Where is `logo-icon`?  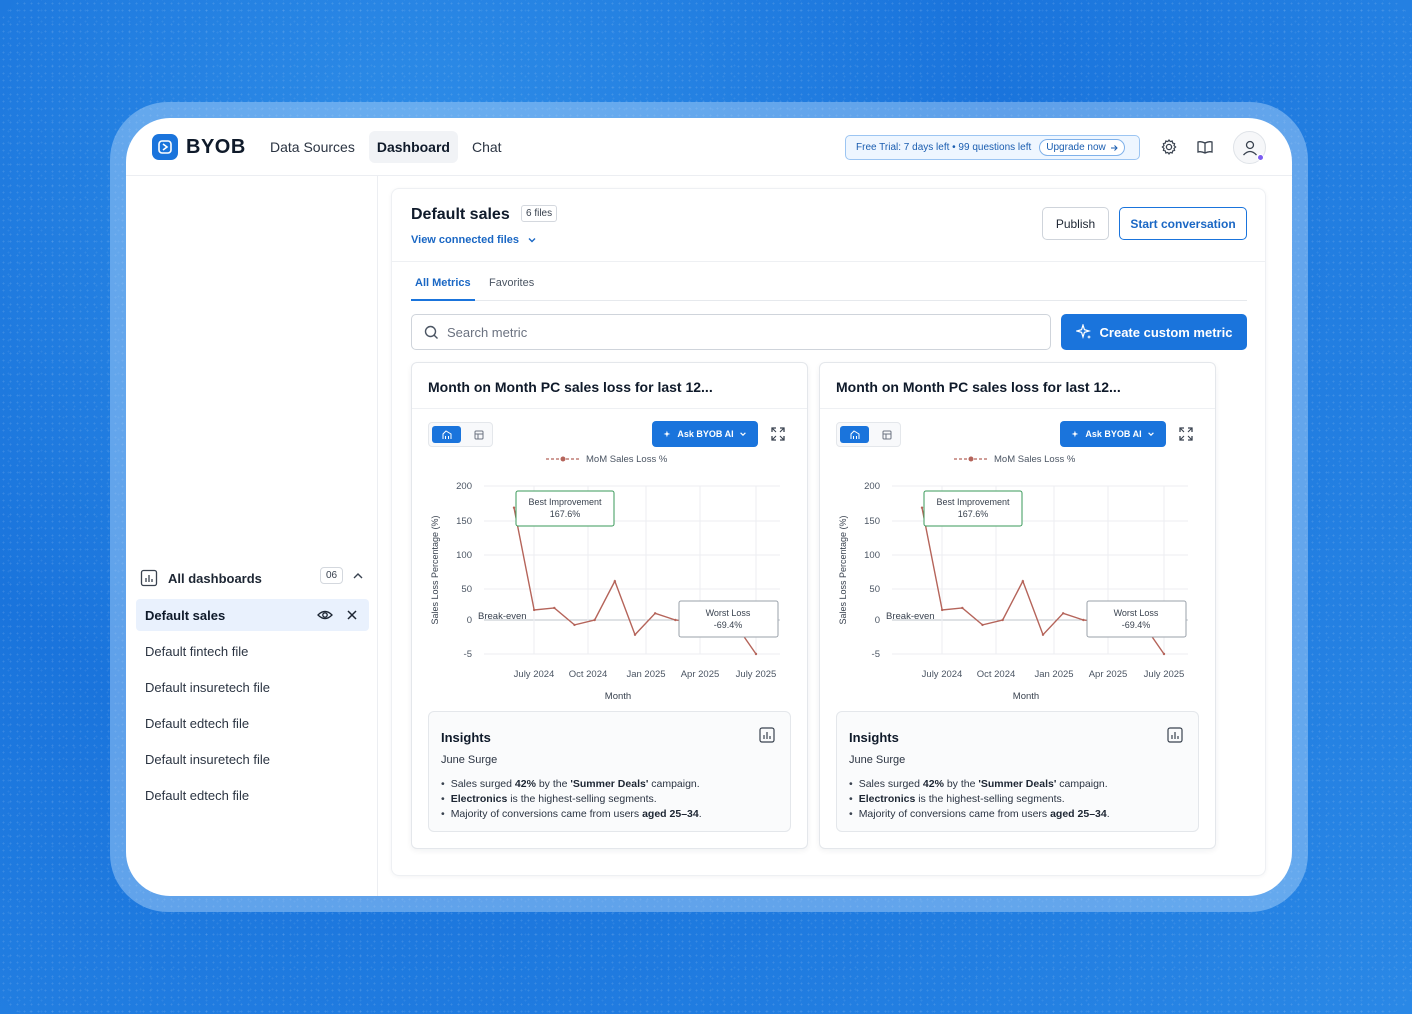 logo-icon is located at coordinates (165, 147).